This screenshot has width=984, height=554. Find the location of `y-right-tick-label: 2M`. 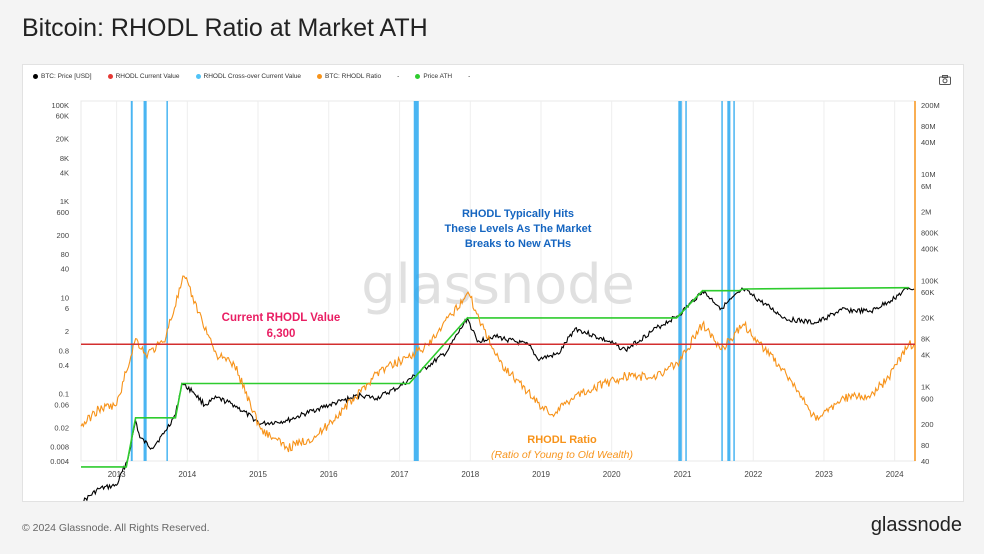

y-right-tick-label: 2M is located at coordinates (926, 211).